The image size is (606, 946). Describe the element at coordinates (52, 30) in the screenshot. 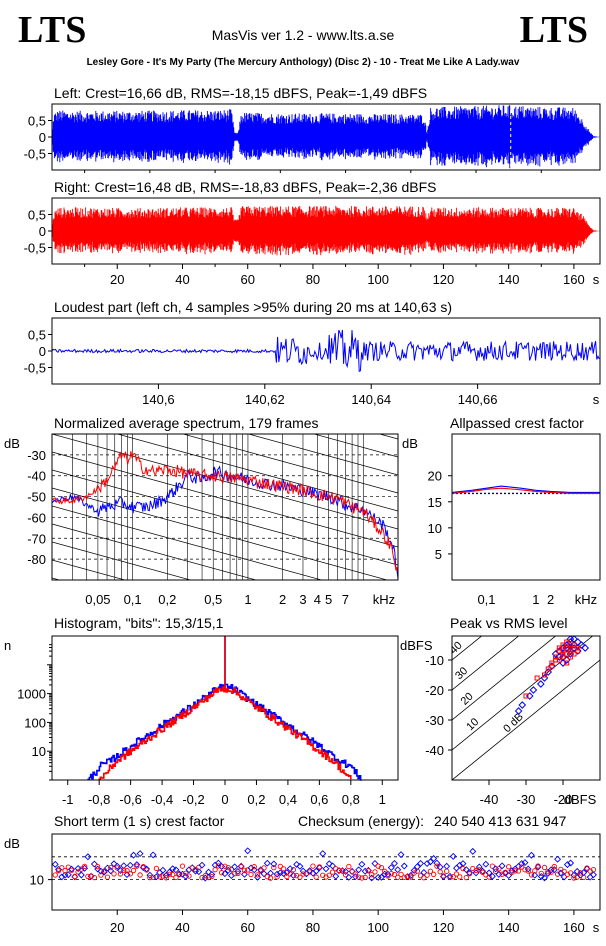

I see `lts-logo-left: LTS` at that location.